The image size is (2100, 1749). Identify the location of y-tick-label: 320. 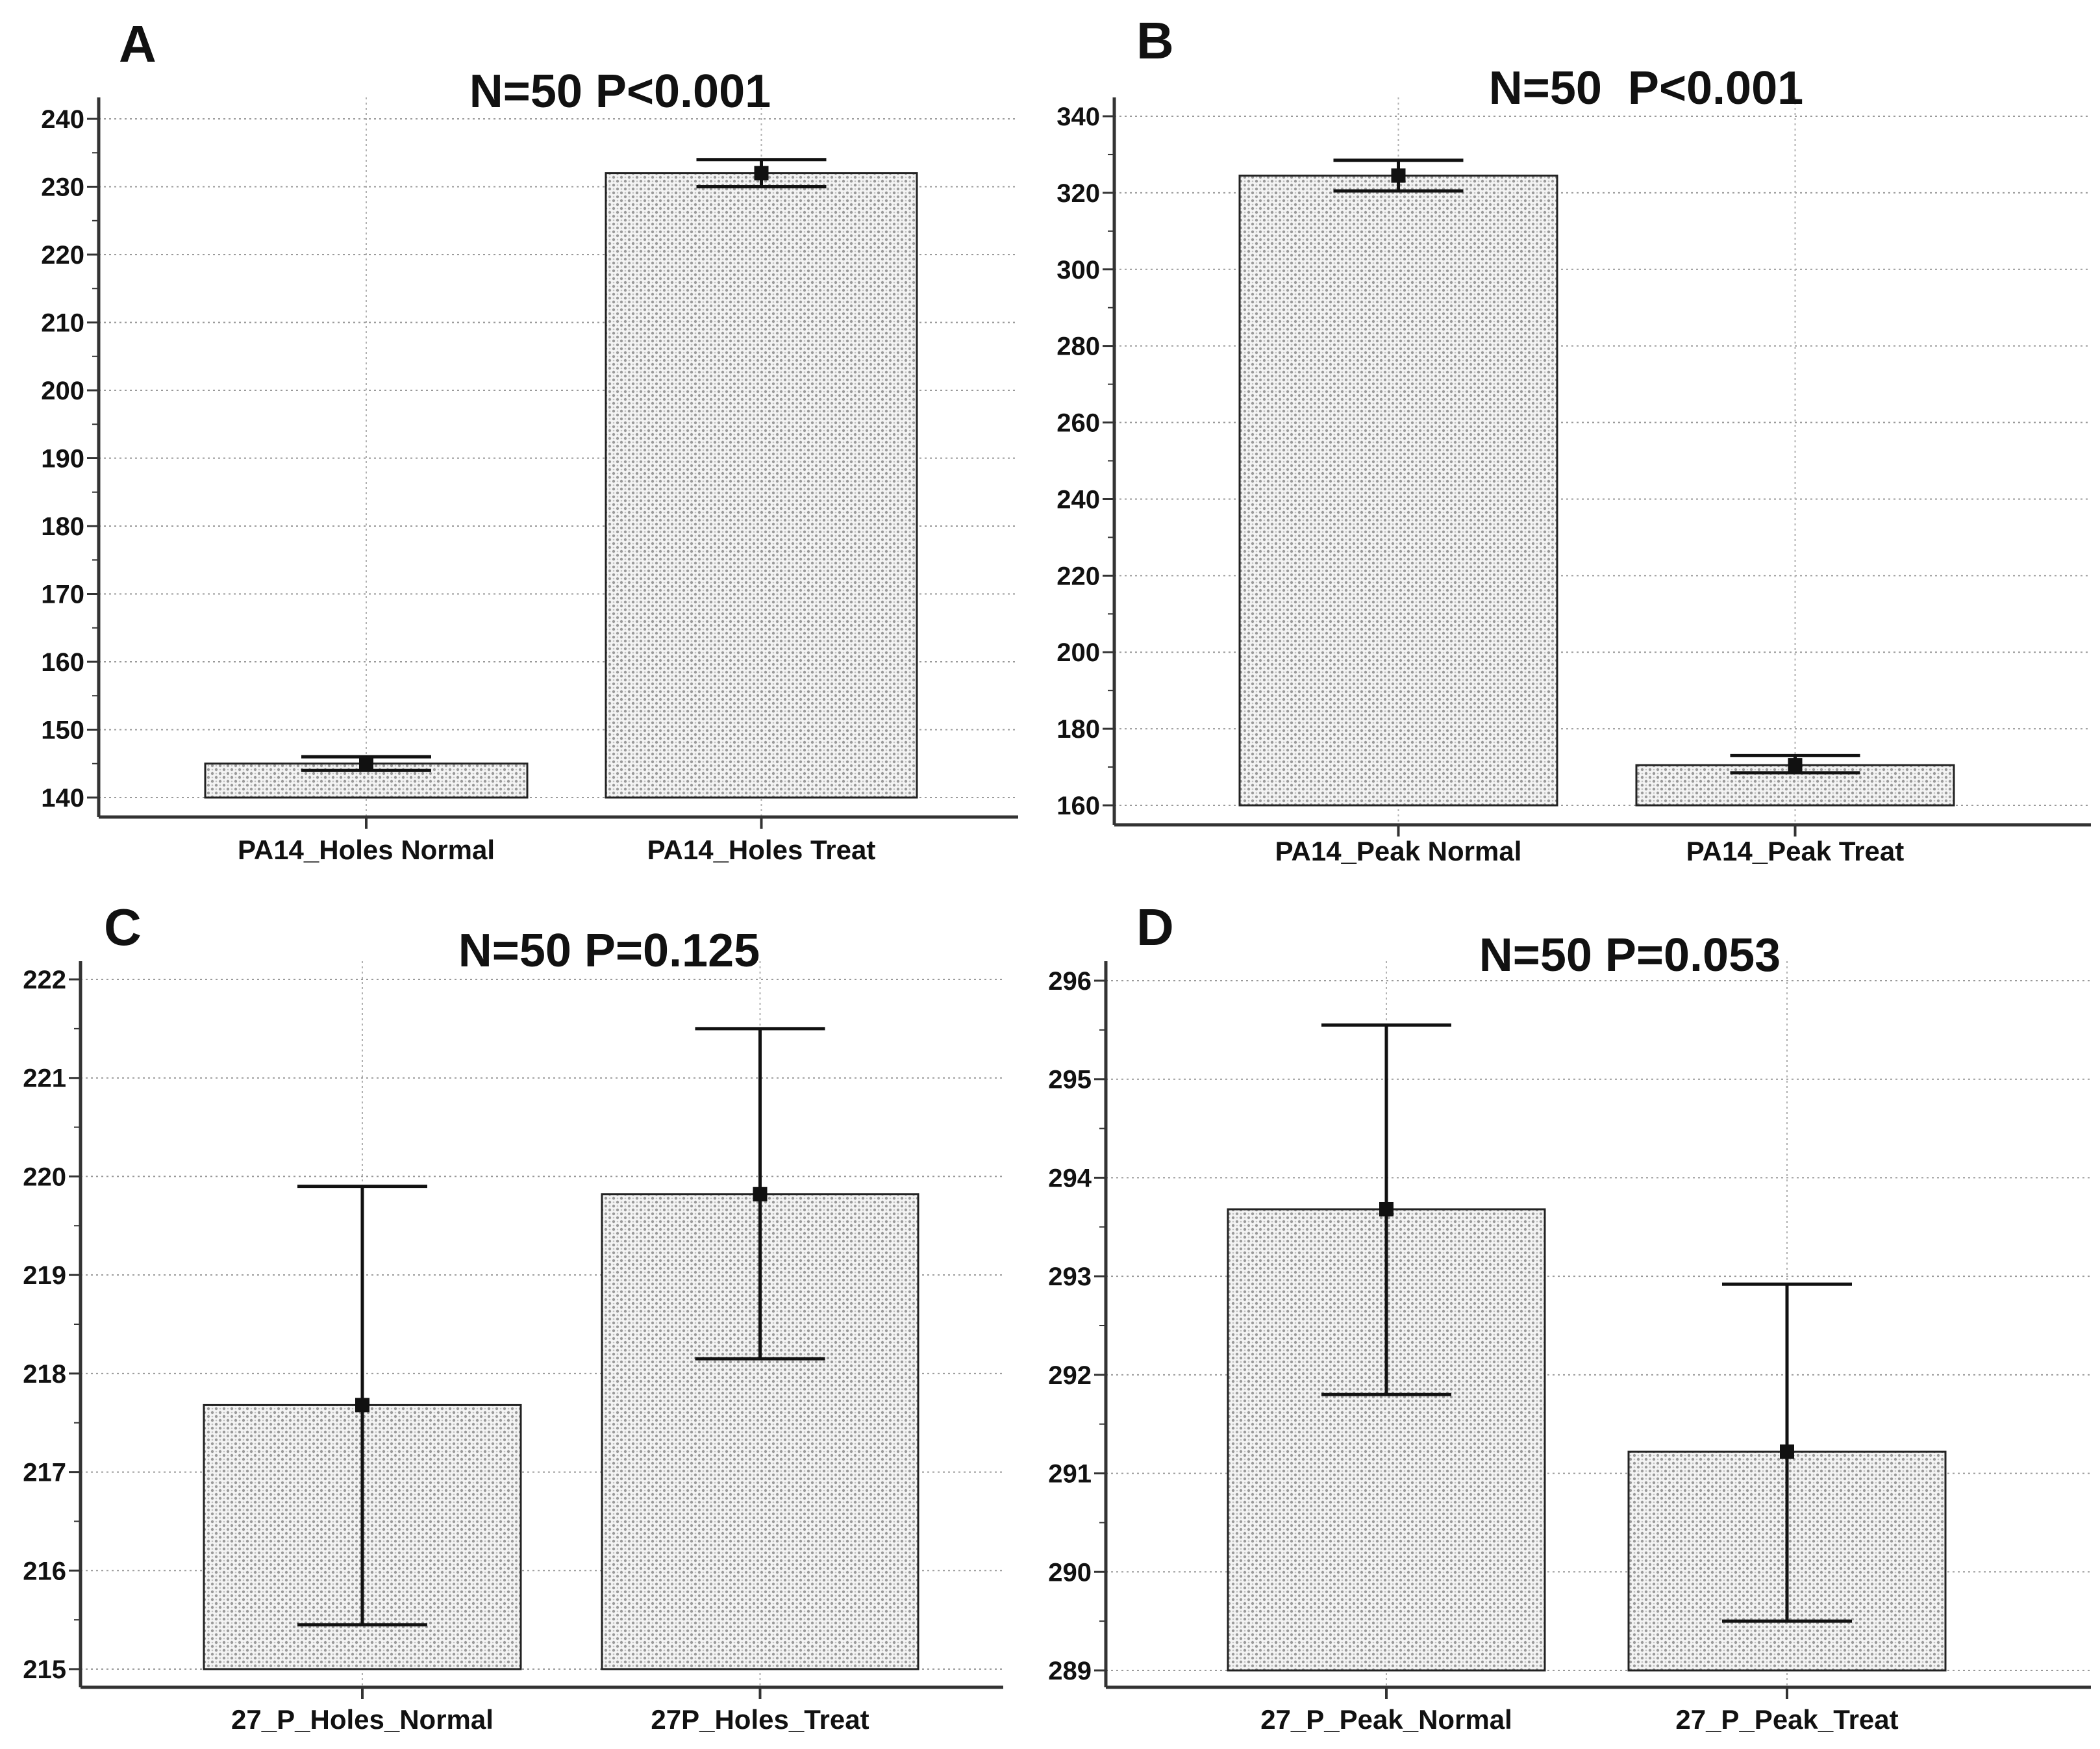
(1078, 194).